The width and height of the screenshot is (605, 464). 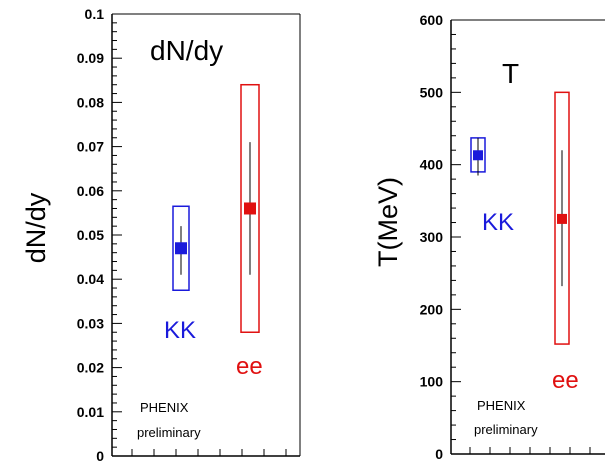 What do you see at coordinates (90, 58) in the screenshot?
I see `panel1-y-tick-label: 0.09` at bounding box center [90, 58].